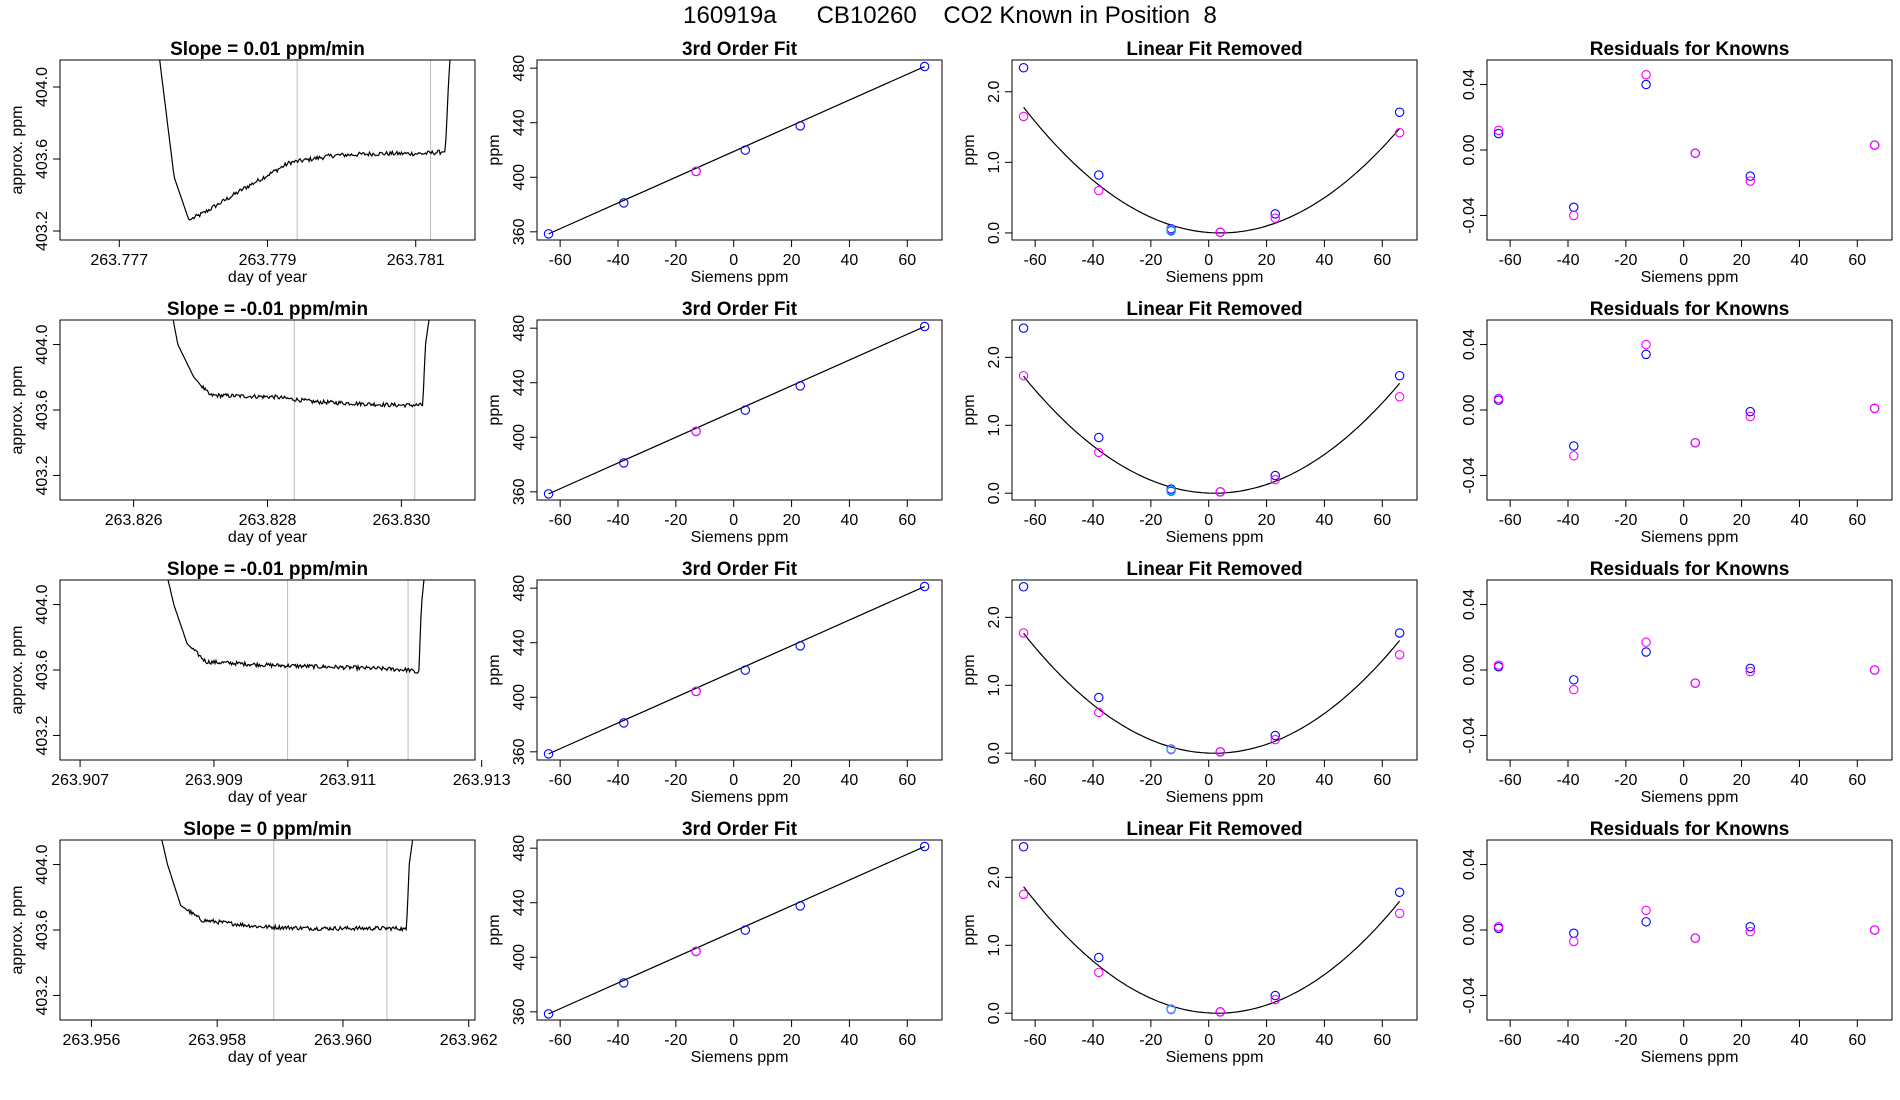 The height and width of the screenshot is (1100, 1900). Describe the element at coordinates (519, 1011) in the screenshot. I see `y-tick-label: 360` at that location.